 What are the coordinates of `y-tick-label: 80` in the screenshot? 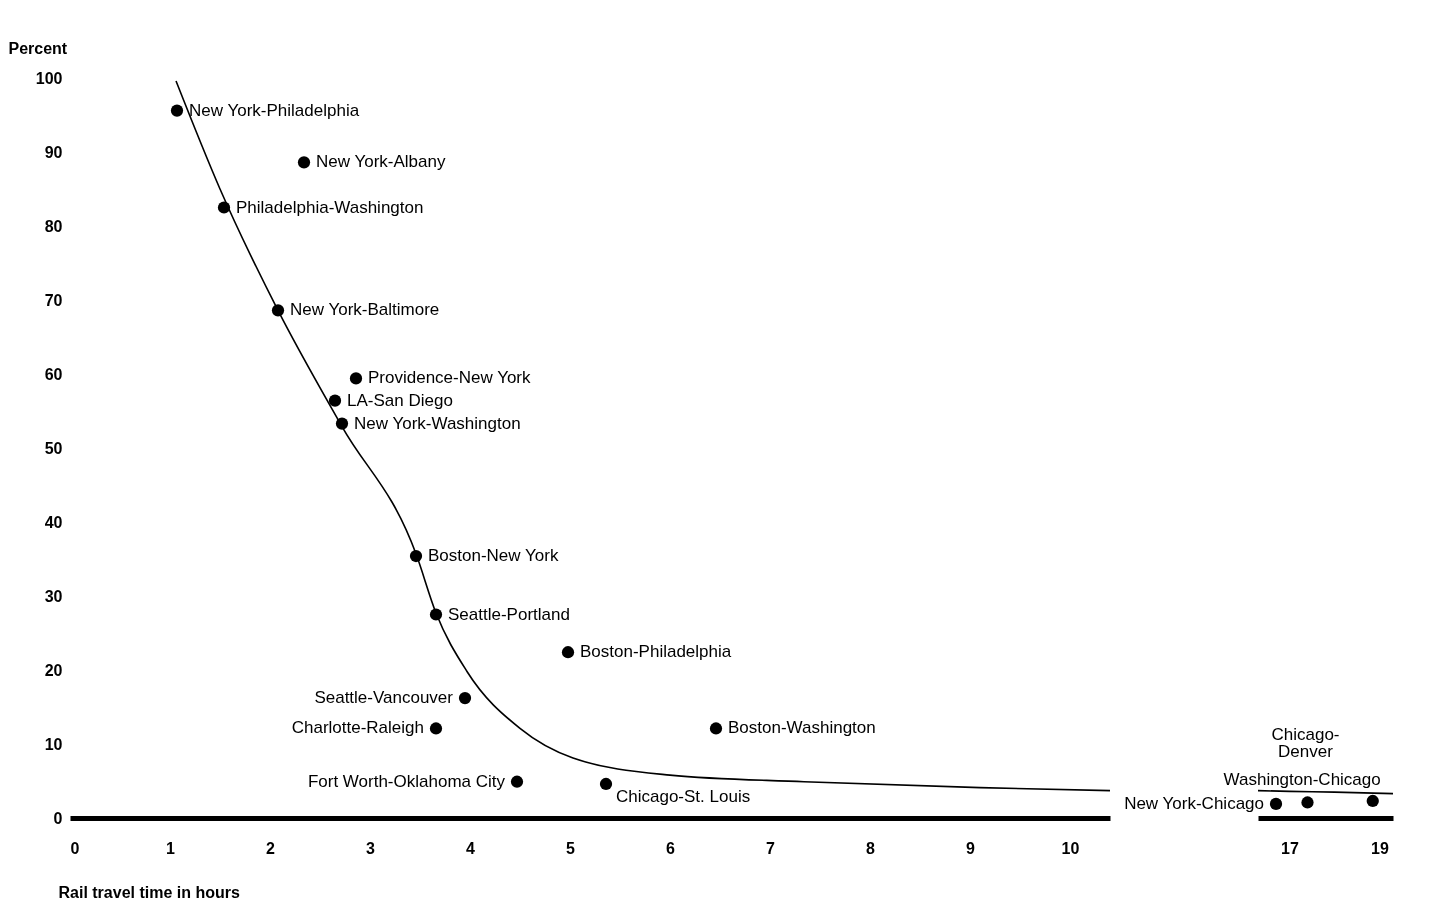 It's located at (53, 226).